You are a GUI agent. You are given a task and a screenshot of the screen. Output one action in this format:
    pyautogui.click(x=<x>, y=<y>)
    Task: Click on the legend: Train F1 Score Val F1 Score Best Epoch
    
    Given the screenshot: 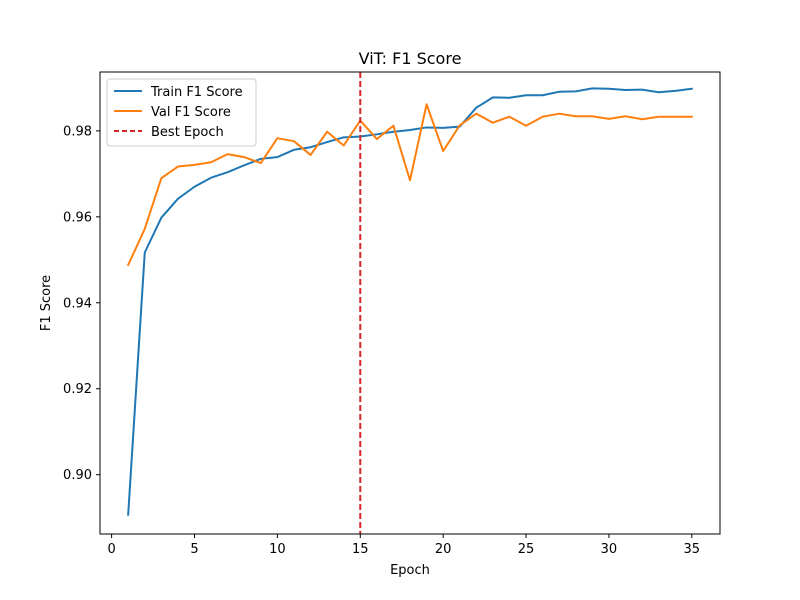 What is the action you would take?
    pyautogui.click(x=181, y=112)
    